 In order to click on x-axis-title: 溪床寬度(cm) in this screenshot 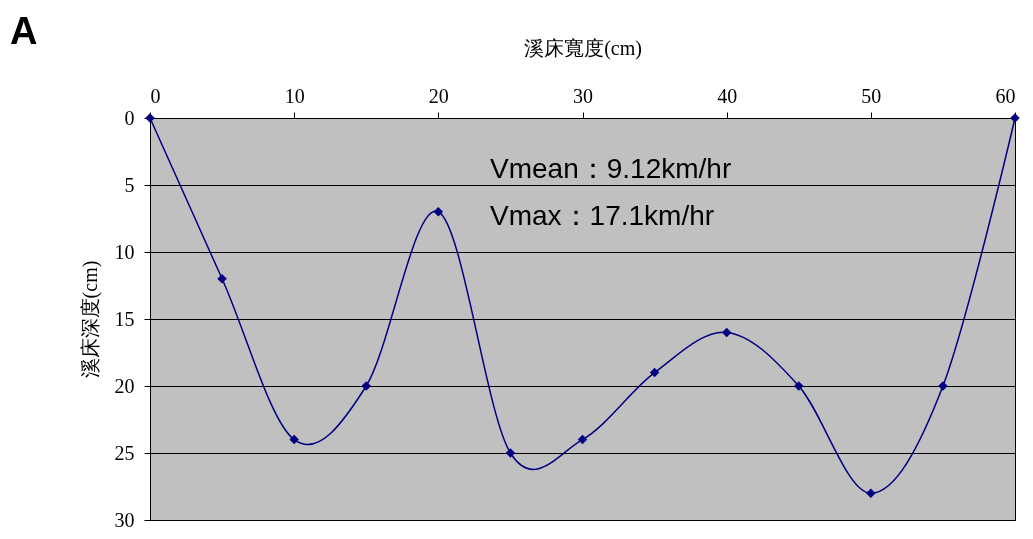, I will do `click(583, 48)`.